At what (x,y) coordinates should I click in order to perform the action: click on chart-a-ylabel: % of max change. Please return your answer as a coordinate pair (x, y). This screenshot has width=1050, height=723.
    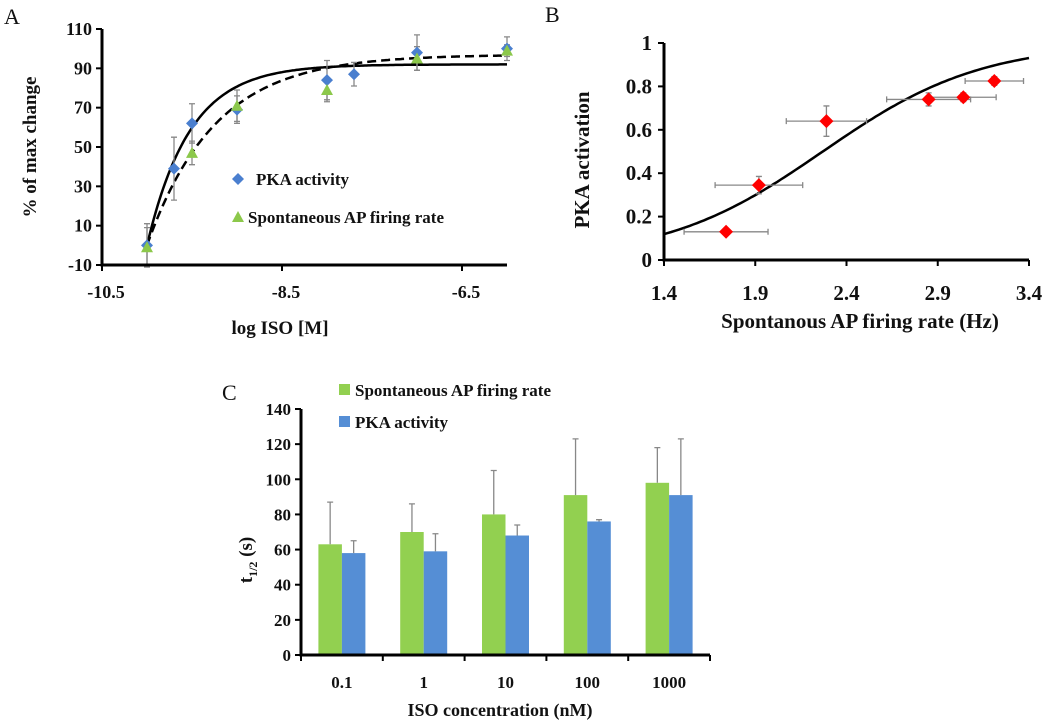
    Looking at the image, I should click on (30, 147).